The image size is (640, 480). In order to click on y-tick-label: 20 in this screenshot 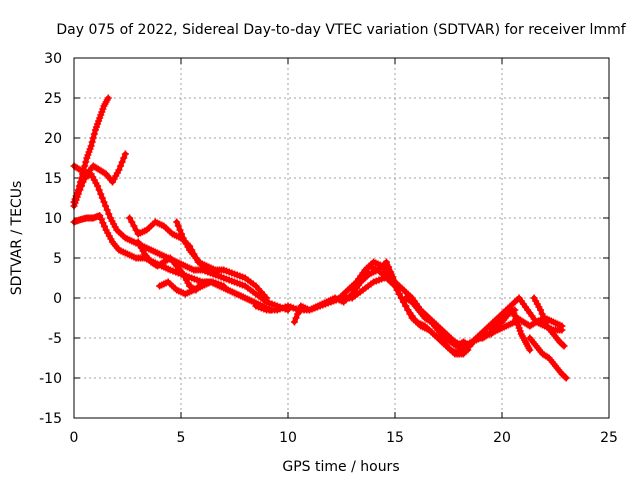, I will do `click(53, 139)`.